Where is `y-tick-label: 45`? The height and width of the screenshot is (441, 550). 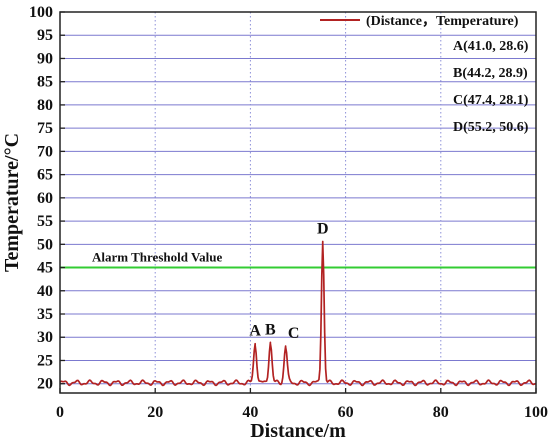 y-tick-label: 45 is located at coordinates (45, 268).